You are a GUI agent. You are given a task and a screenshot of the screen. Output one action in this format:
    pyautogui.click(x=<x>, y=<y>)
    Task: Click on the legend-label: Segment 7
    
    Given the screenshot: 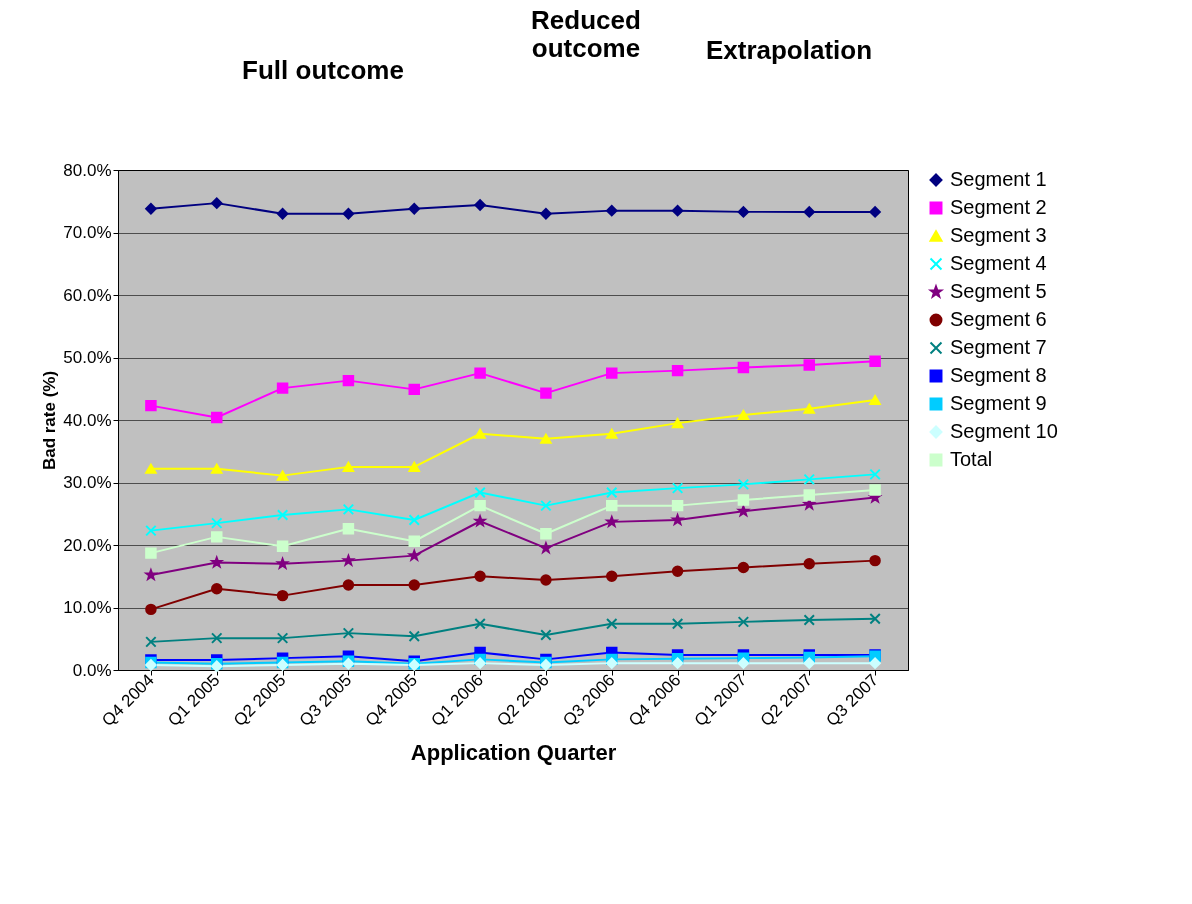 What is the action you would take?
    pyautogui.click(x=998, y=347)
    